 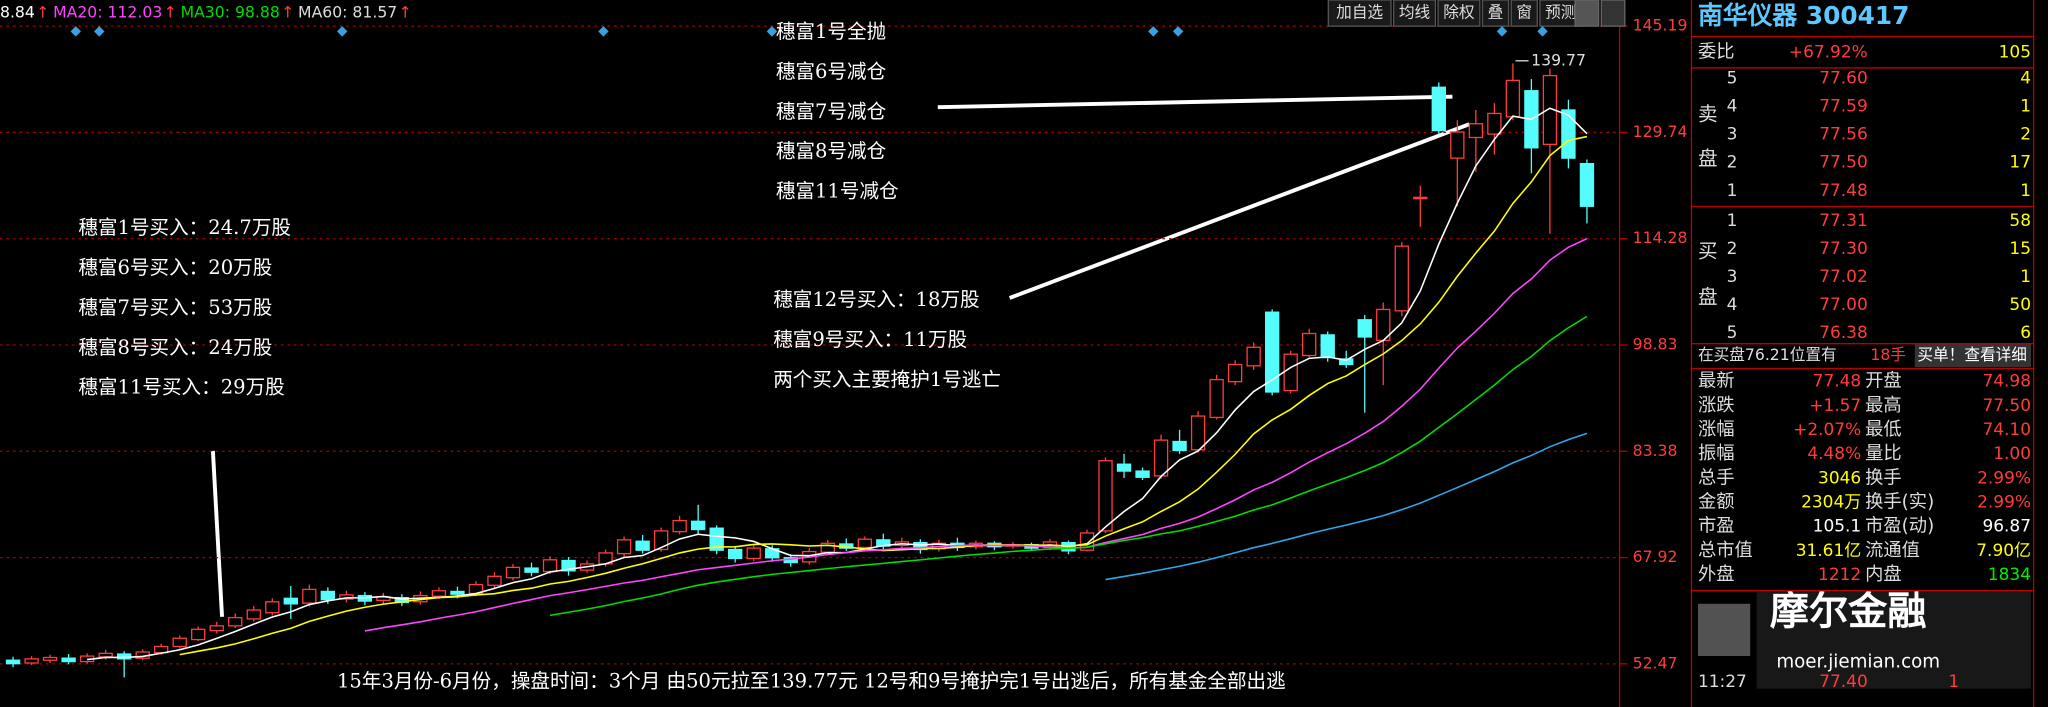 I want to click on quote-value: 77.48, so click(x=1837, y=382).